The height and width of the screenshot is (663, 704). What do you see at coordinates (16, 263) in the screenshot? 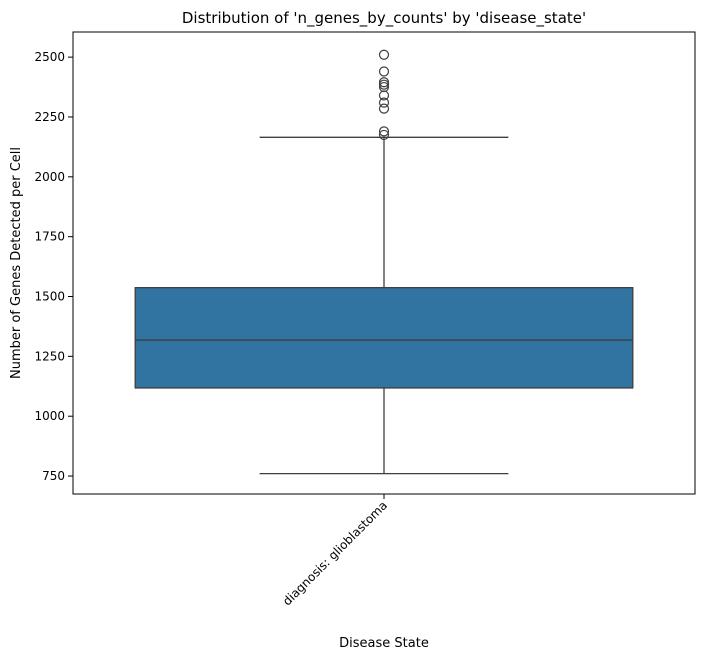
I see `y-axis-label: Number of Genes Detected per Cell` at bounding box center [16, 263].